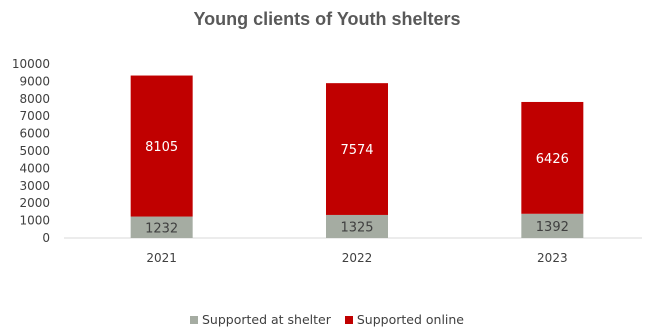  I want to click on legend-label-online: Supported online, so click(410, 319).